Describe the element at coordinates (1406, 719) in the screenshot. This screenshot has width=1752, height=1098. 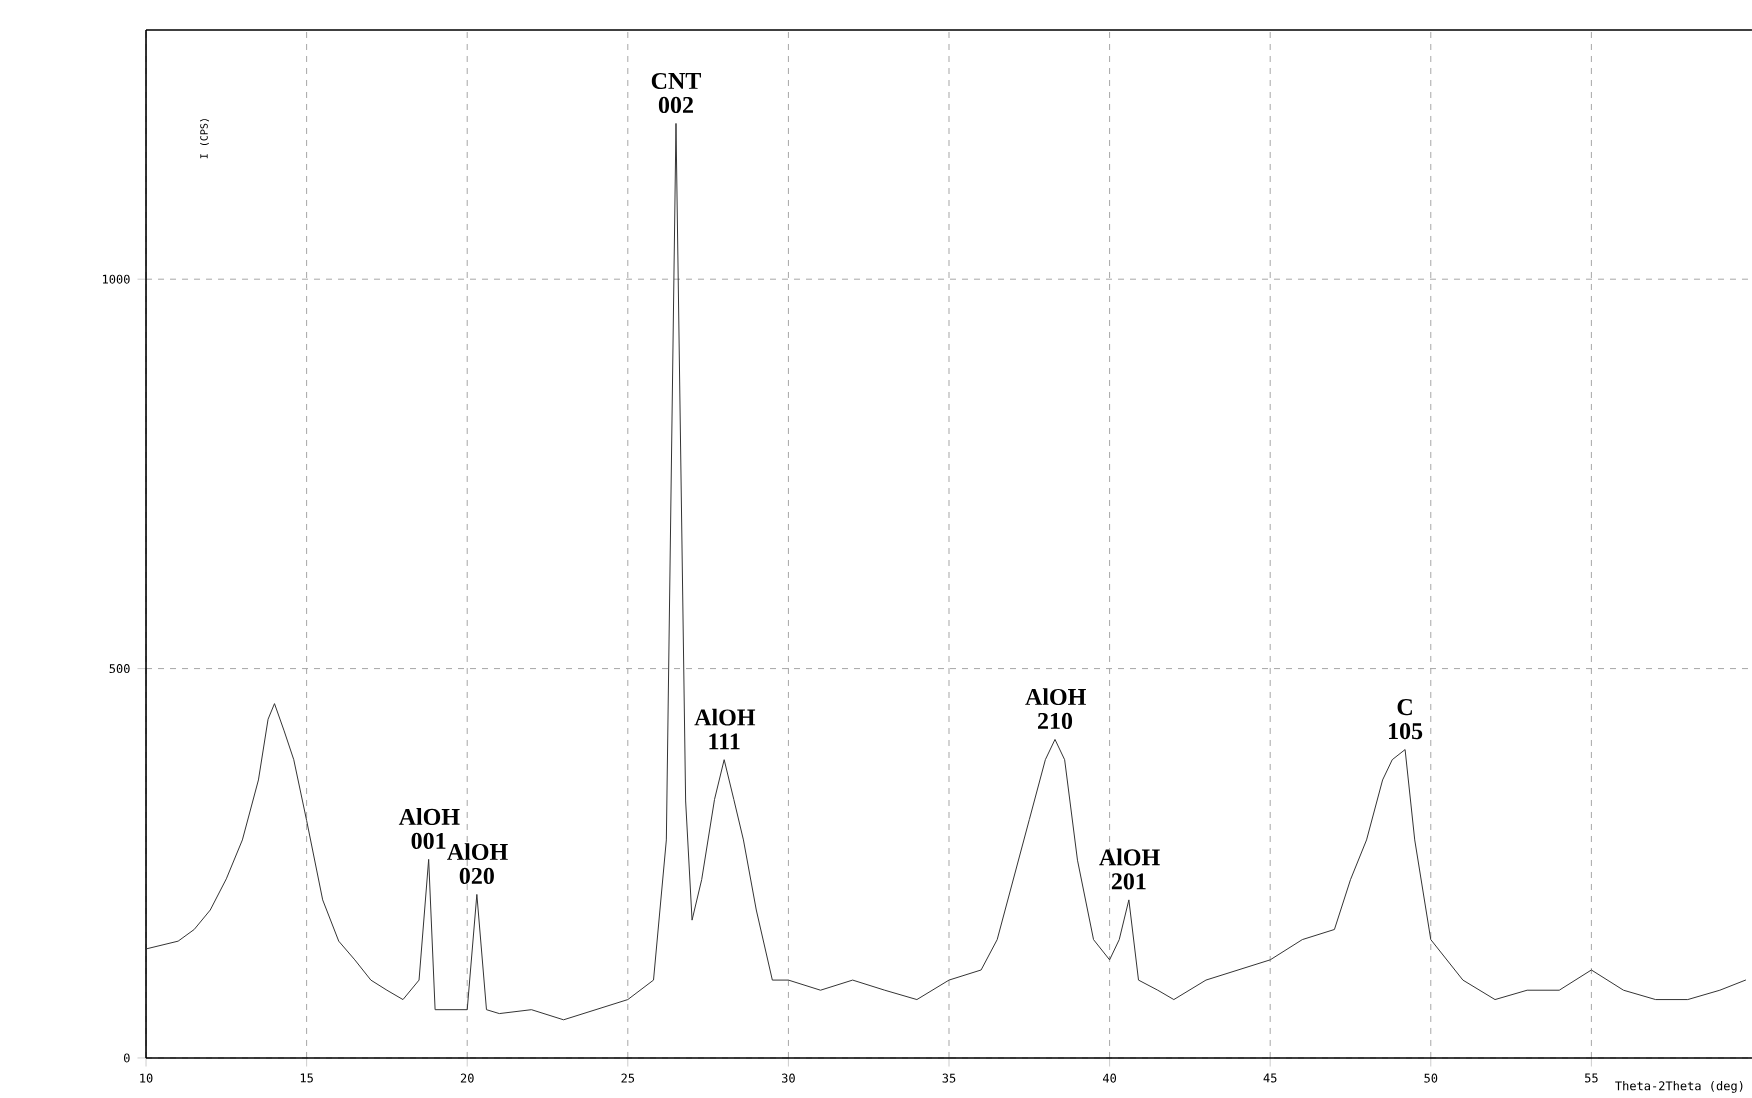
I see `annotation: C 105` at that location.